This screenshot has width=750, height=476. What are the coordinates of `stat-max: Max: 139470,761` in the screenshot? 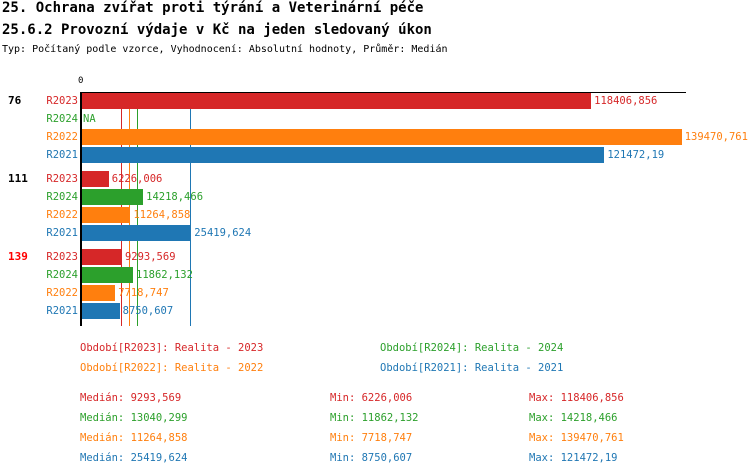 It's located at (576, 438).